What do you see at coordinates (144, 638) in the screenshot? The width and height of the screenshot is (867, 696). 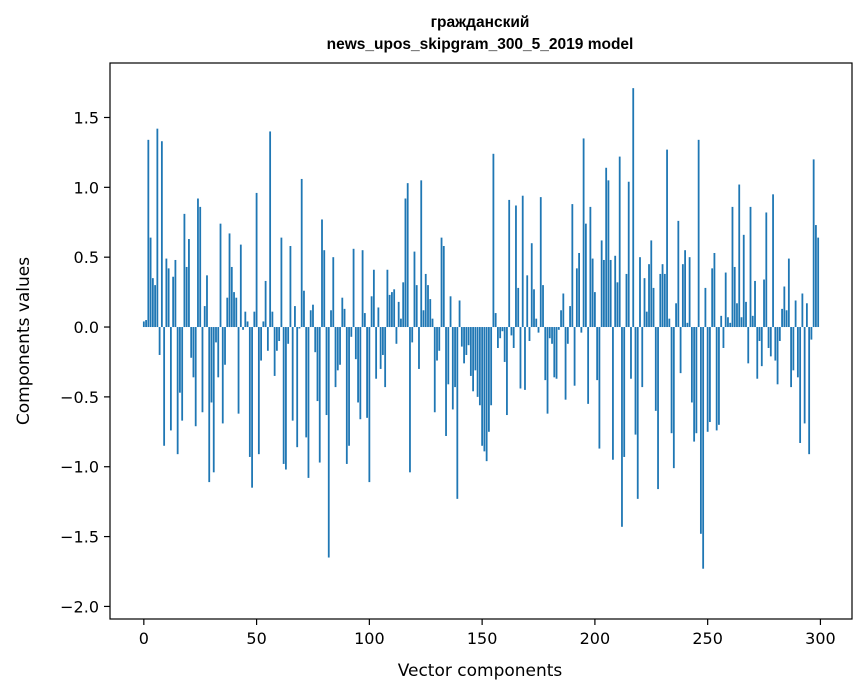 I see `x-tick-label: 0` at bounding box center [144, 638].